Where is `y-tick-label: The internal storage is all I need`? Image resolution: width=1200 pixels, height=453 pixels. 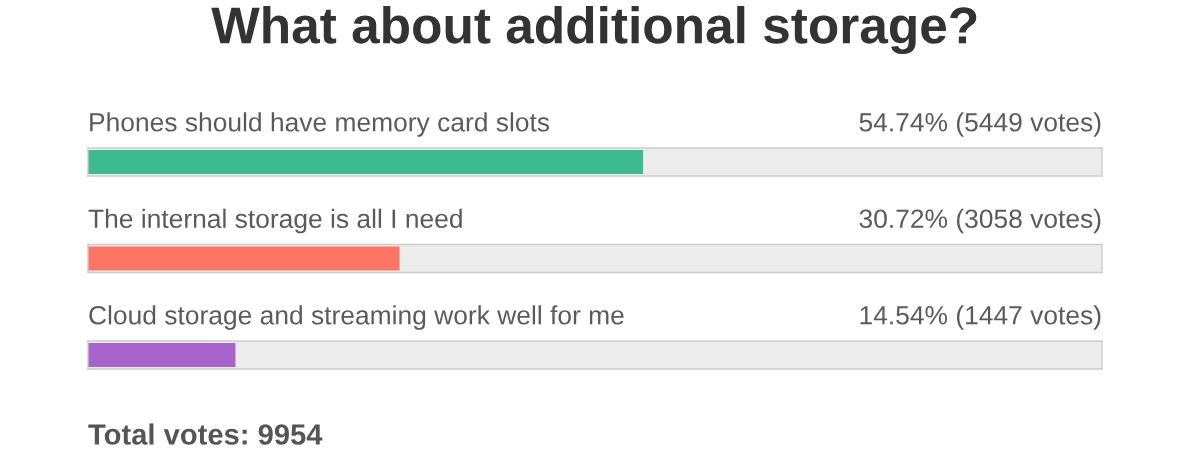 y-tick-label: The internal storage is all I need is located at coordinates (275, 221).